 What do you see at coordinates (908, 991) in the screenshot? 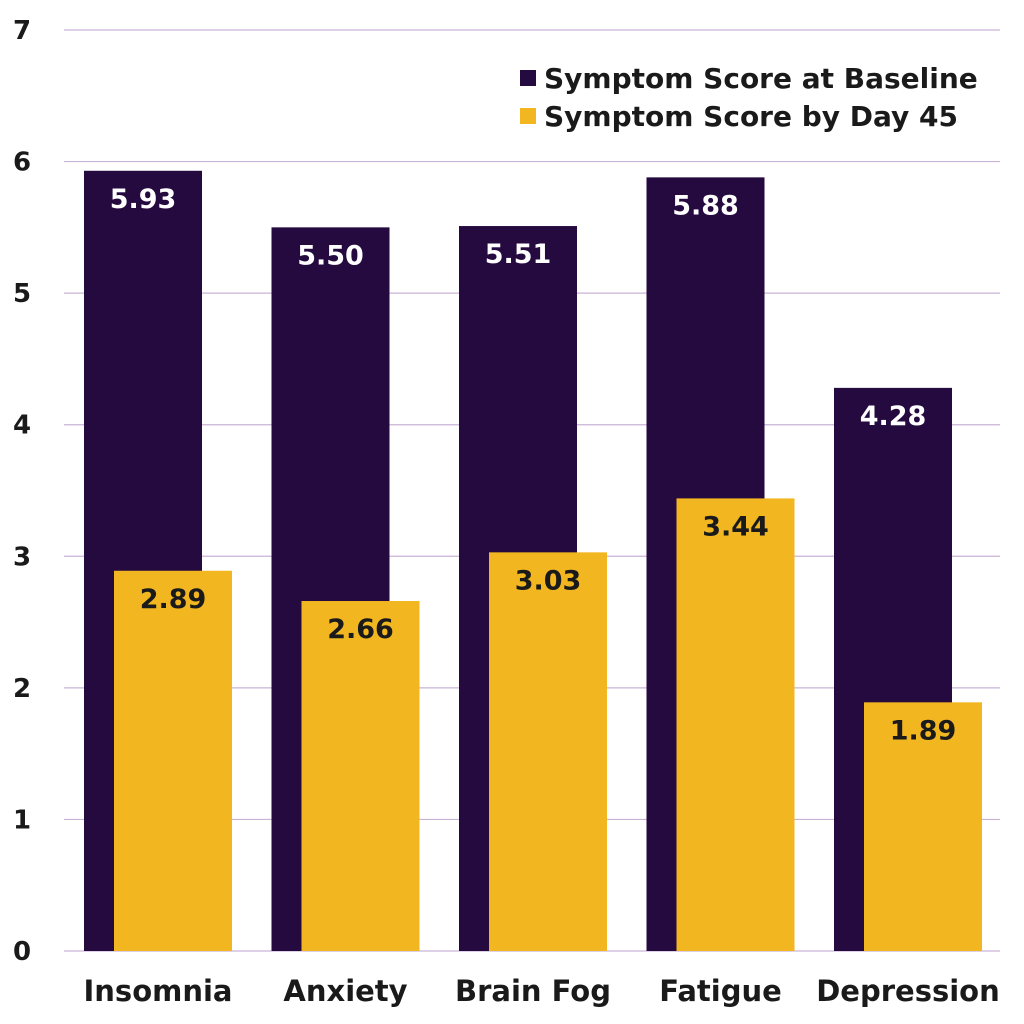
I see `x-category-label: Depression` at bounding box center [908, 991].